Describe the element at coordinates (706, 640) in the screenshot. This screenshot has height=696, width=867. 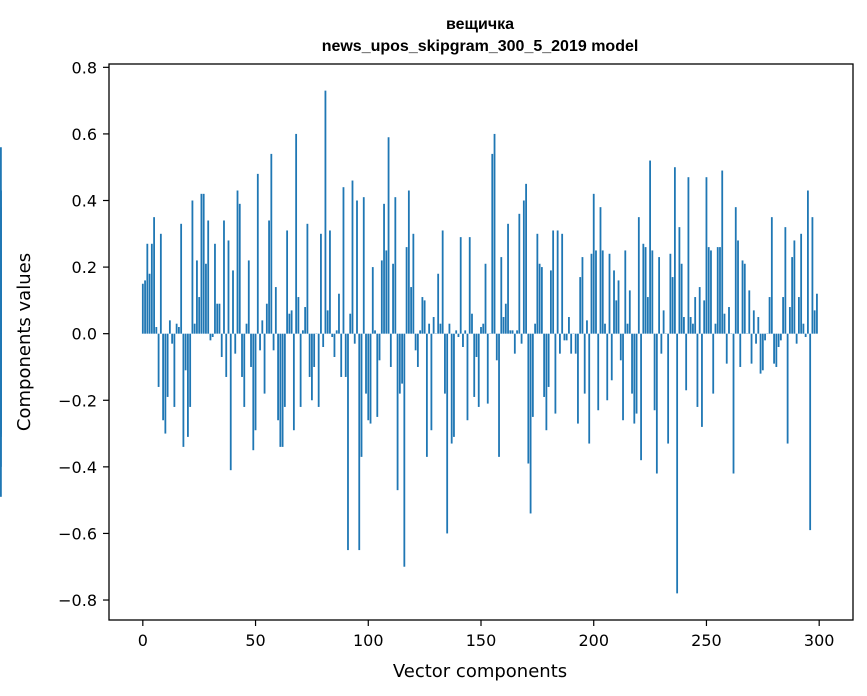
I see `x-tick-label: 250` at that location.